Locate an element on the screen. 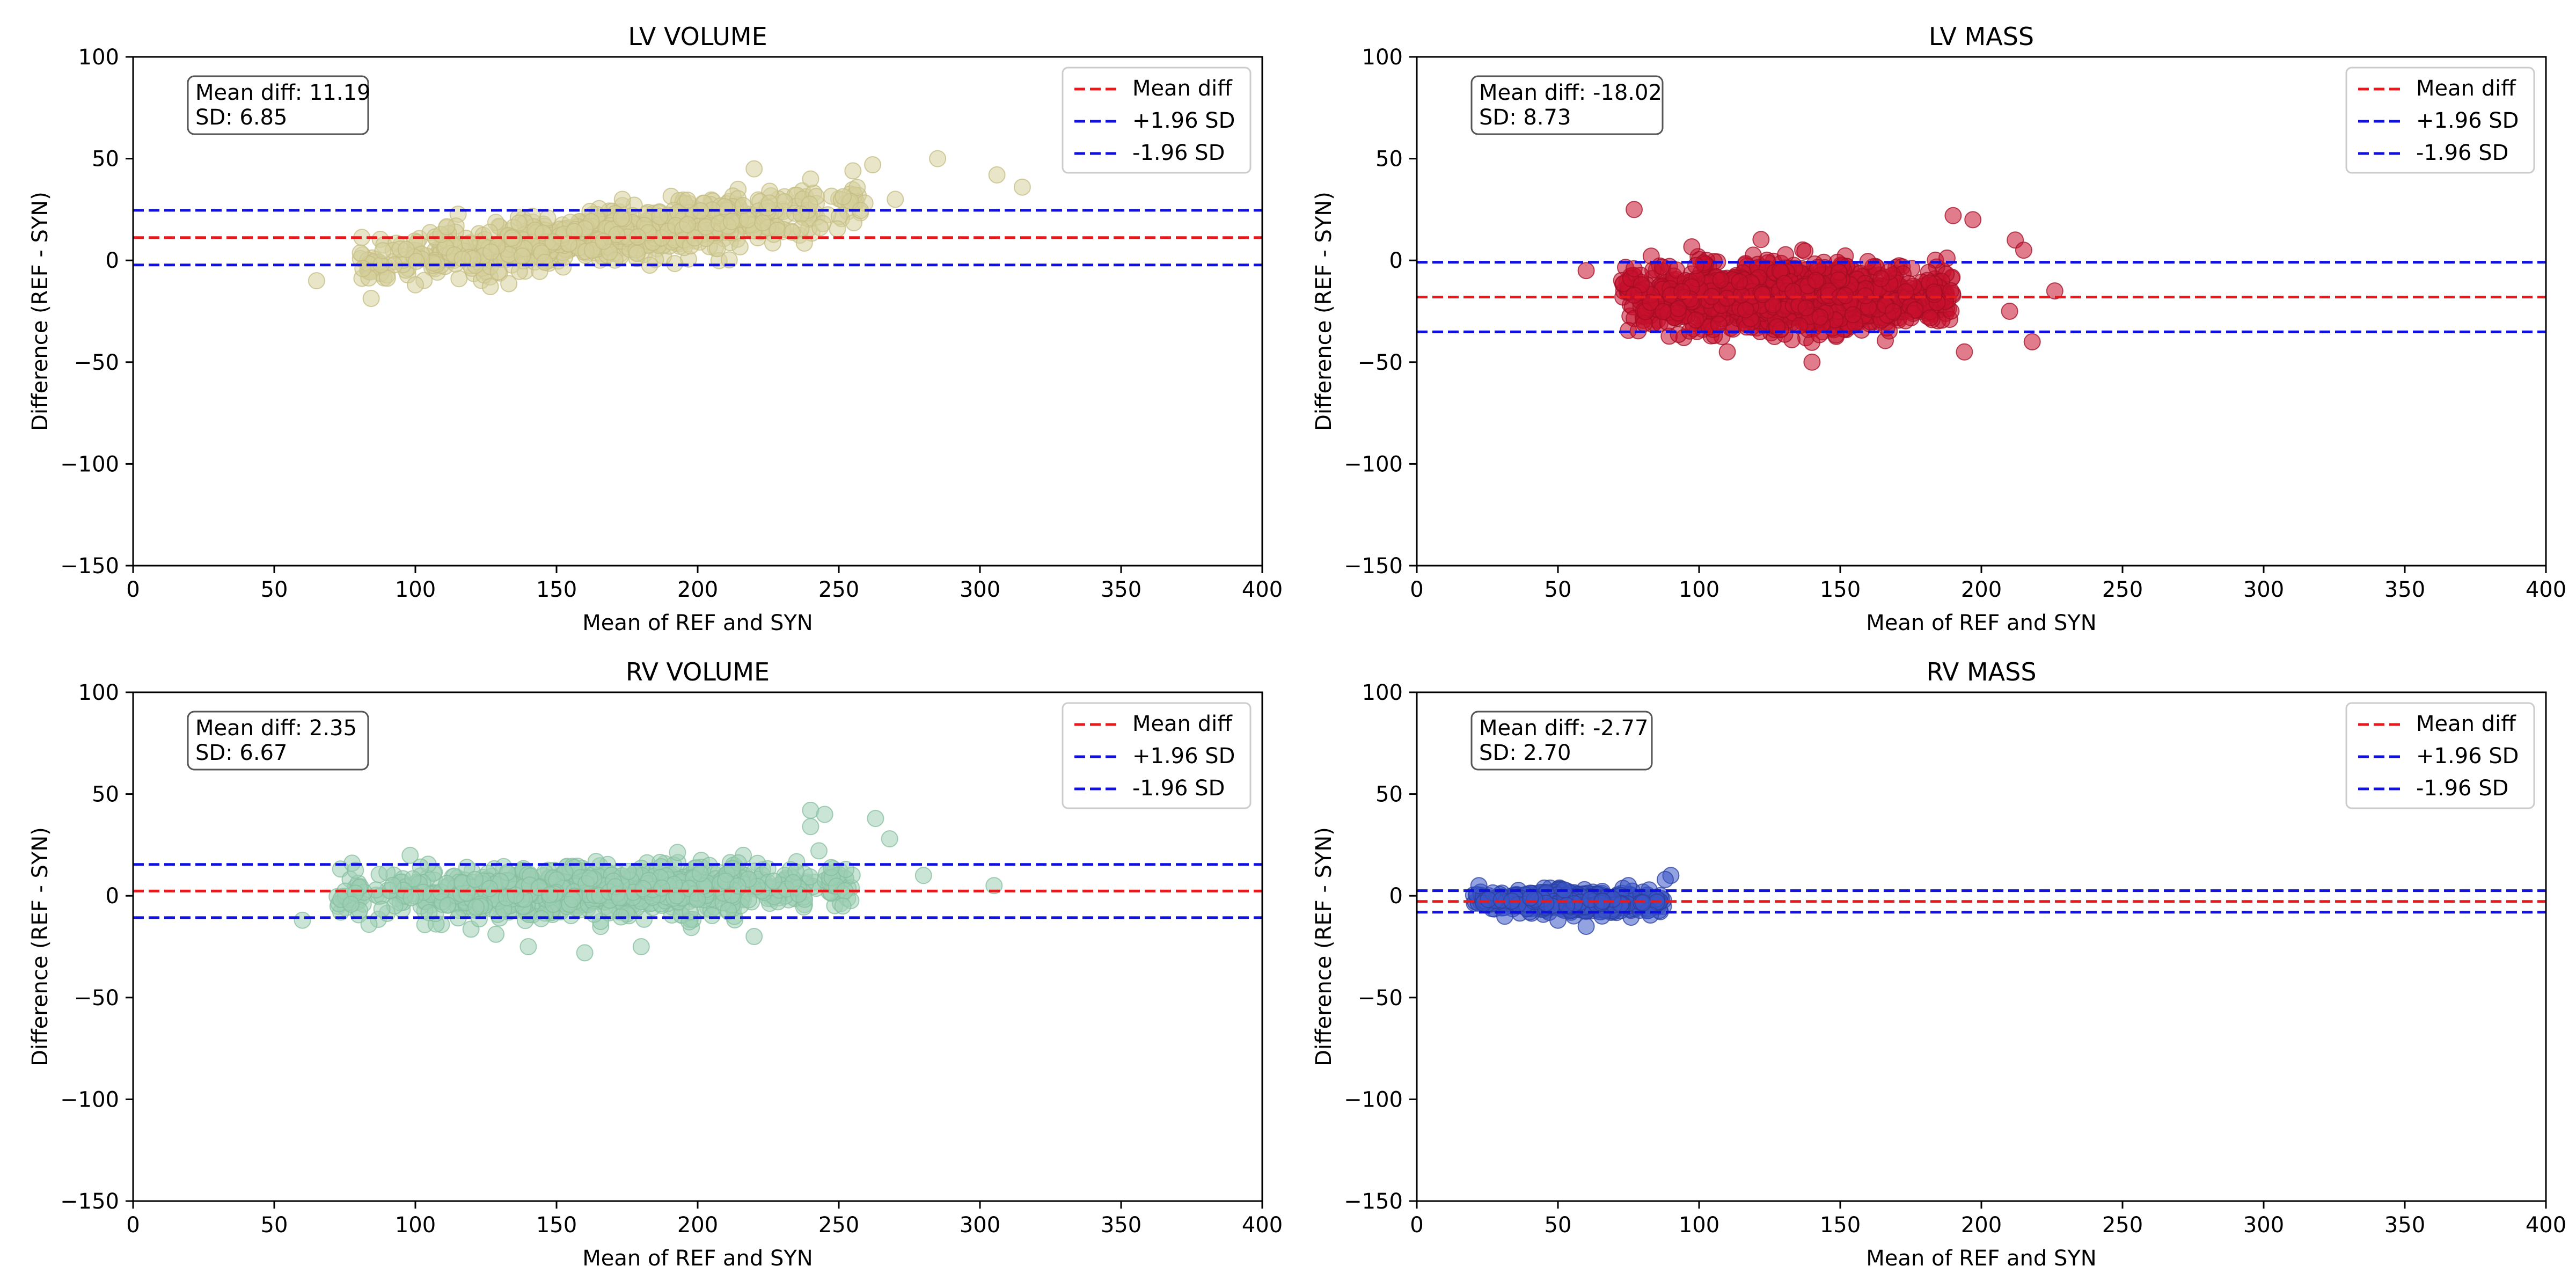  mean-diff-text: Mean diff: 11.19 is located at coordinates (282, 92).